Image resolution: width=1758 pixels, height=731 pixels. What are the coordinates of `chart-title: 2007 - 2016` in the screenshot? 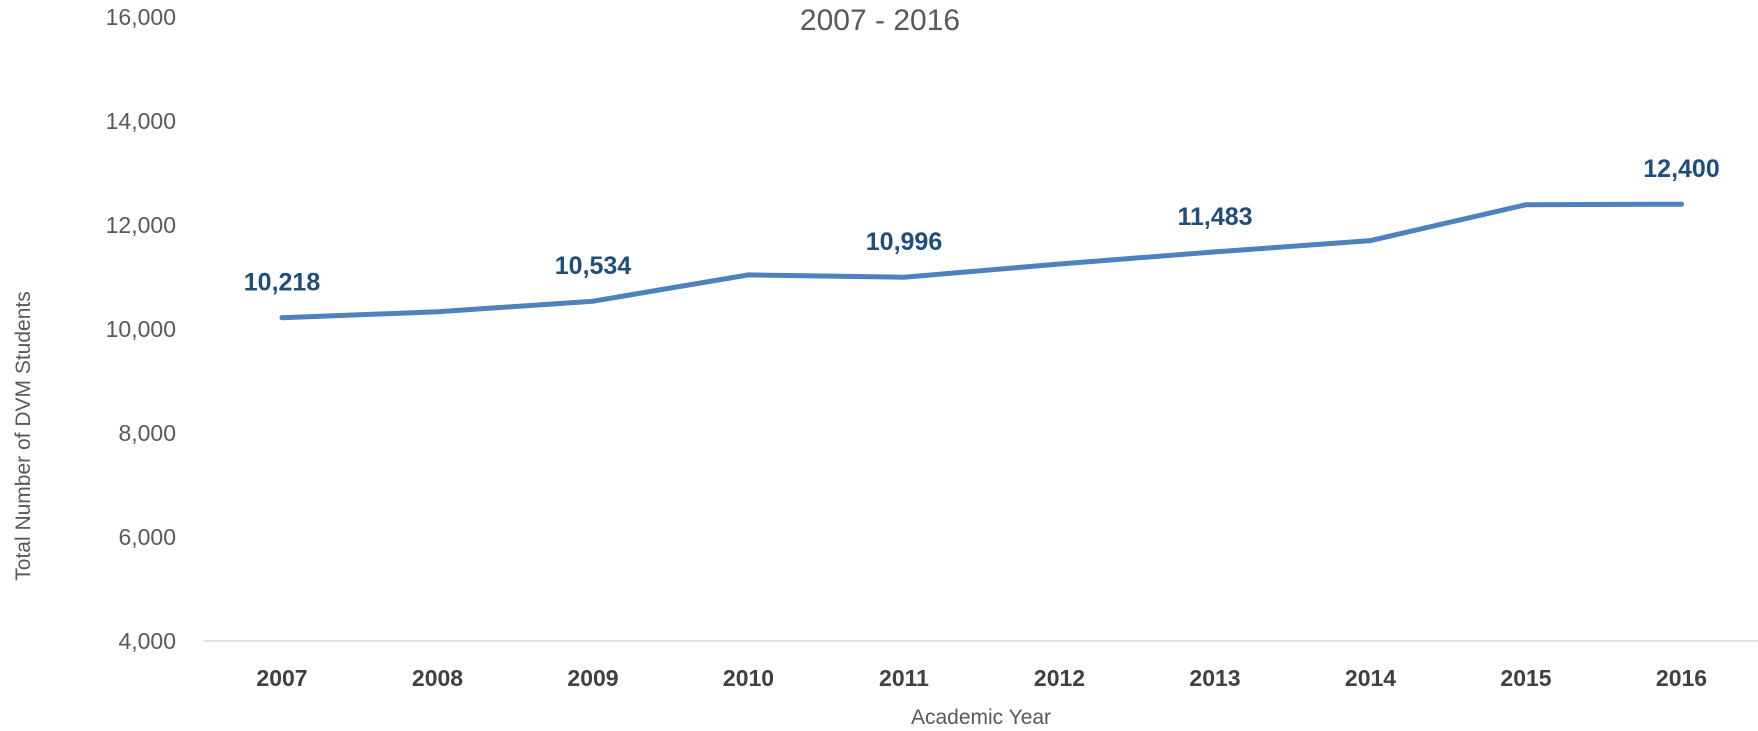 It's located at (880, 20).